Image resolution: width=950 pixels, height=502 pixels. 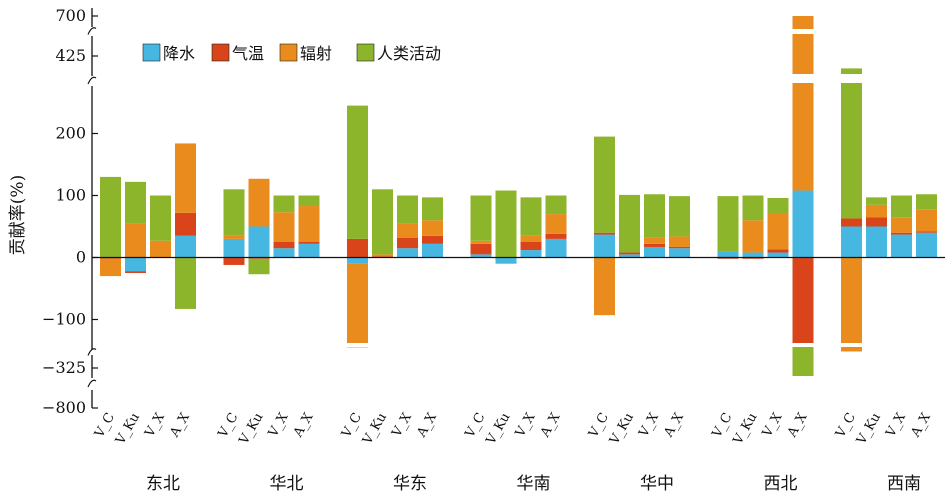 I want to click on bar-segment-西南-A_X-气温, so click(x=926, y=232).